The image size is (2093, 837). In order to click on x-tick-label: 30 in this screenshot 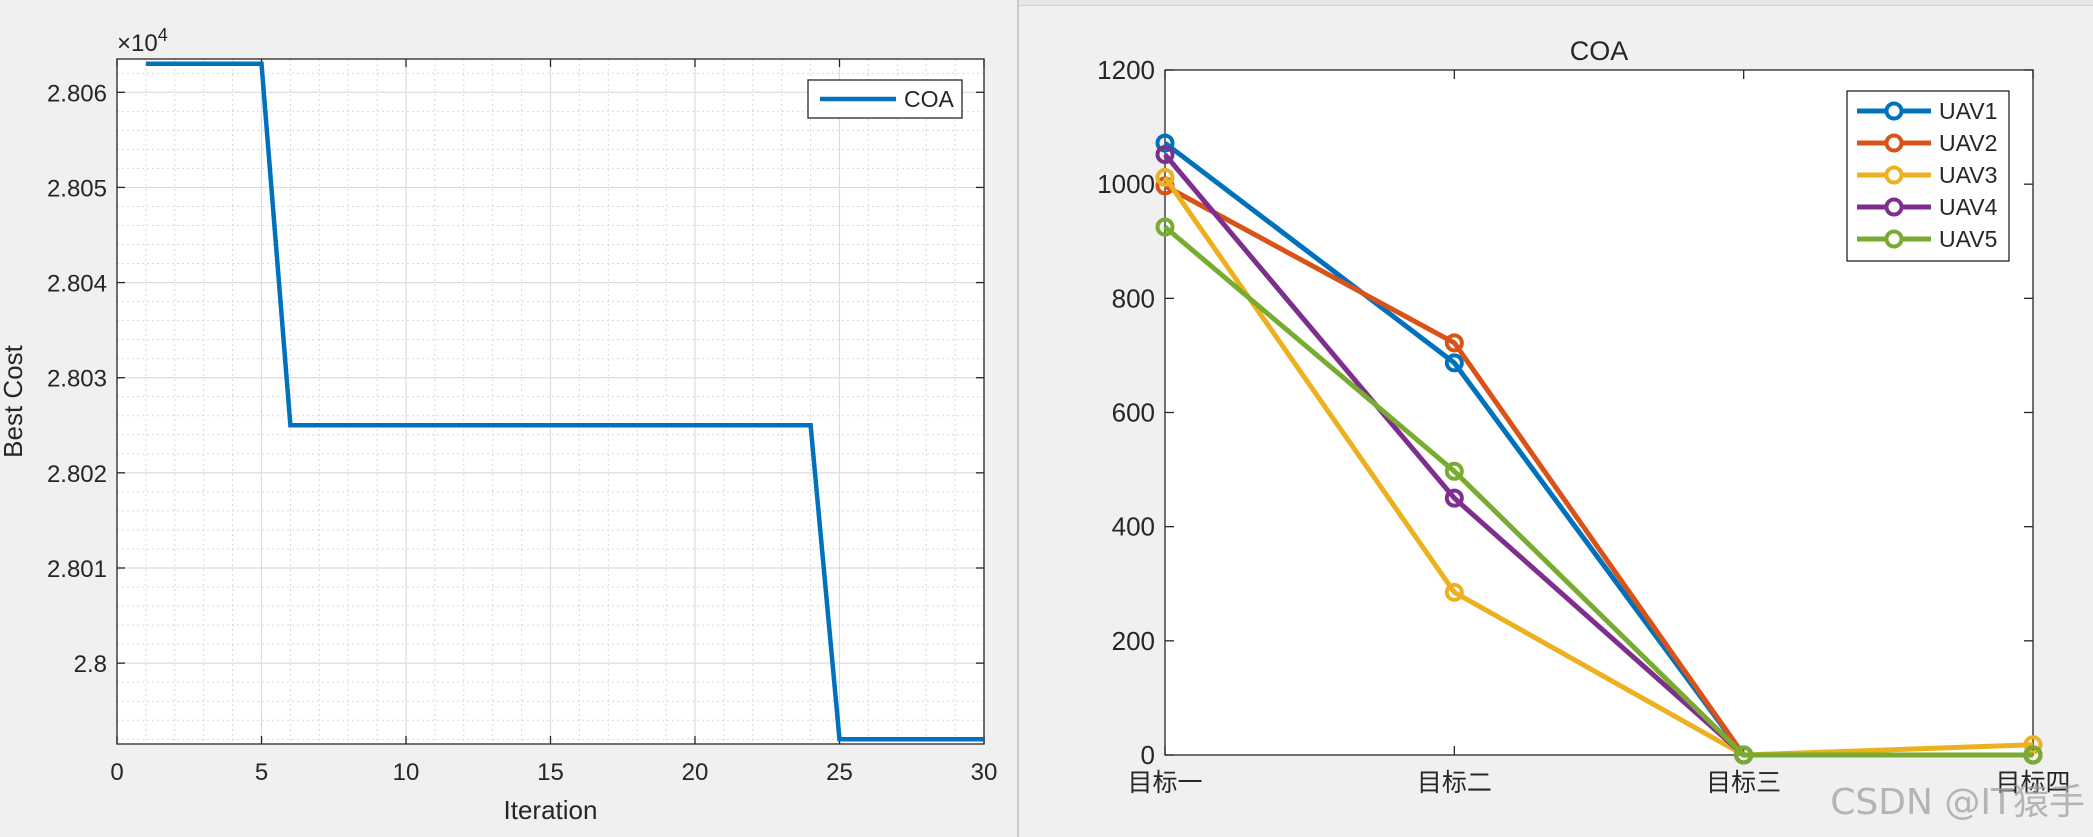, I will do `click(984, 772)`.